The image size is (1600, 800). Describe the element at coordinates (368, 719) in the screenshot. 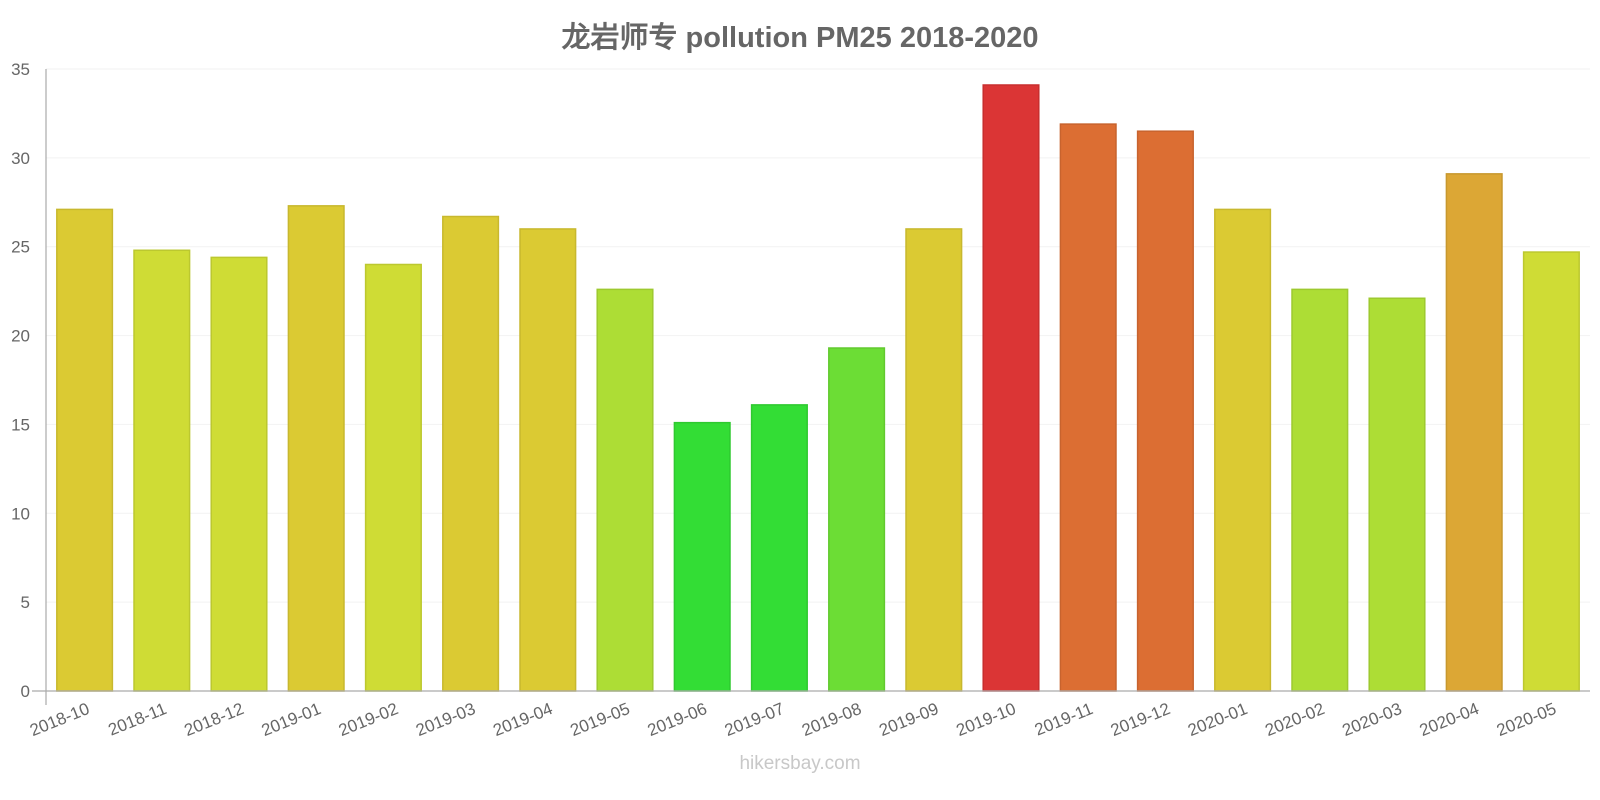

I see `x-tick-label: 2019-02` at that location.